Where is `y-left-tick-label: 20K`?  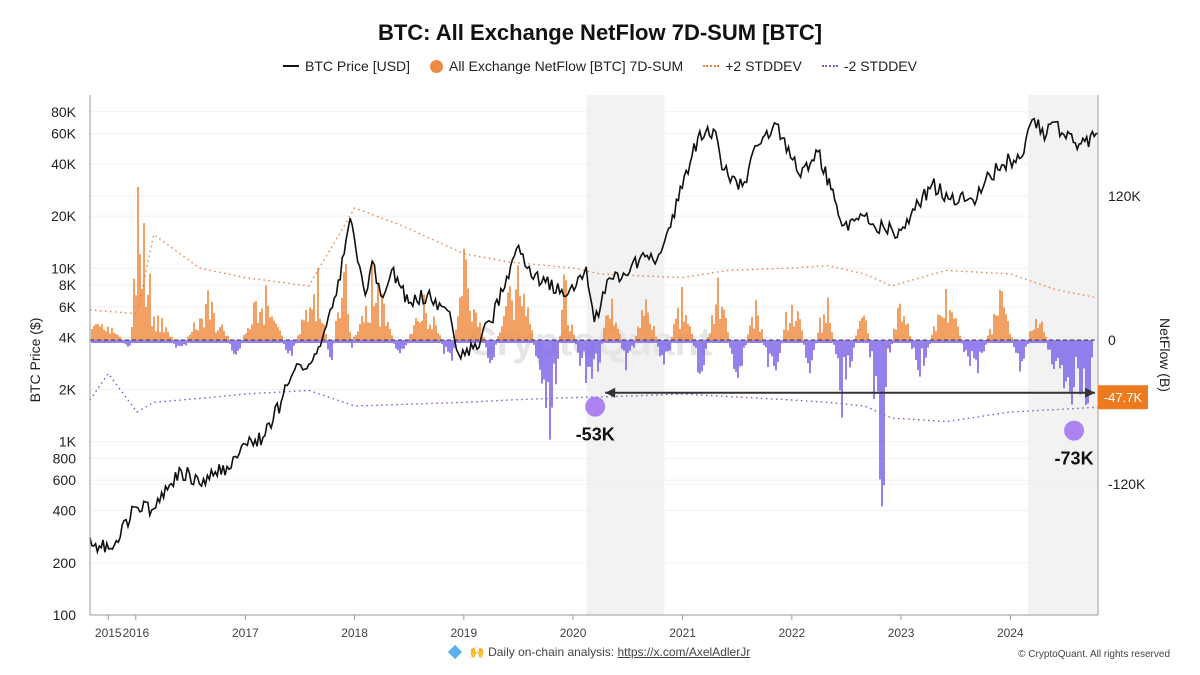 y-left-tick-label: 20K is located at coordinates (64, 216).